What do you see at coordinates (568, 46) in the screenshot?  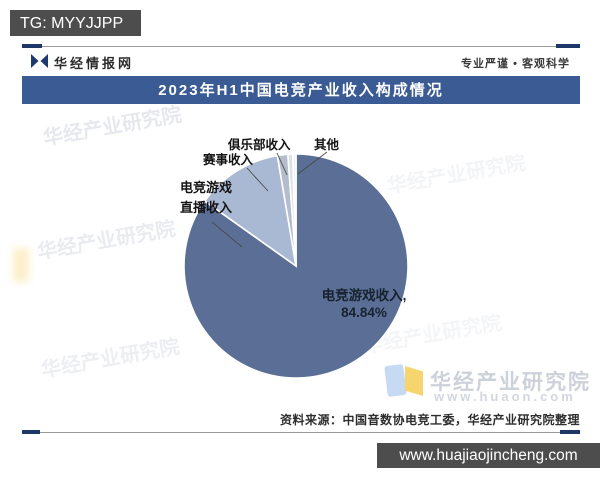 I see `top-divider-right-dash` at bounding box center [568, 46].